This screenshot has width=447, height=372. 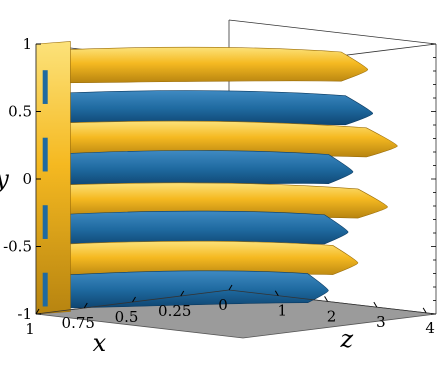 I want to click on y-axis-title: y, so click(x=4, y=179).